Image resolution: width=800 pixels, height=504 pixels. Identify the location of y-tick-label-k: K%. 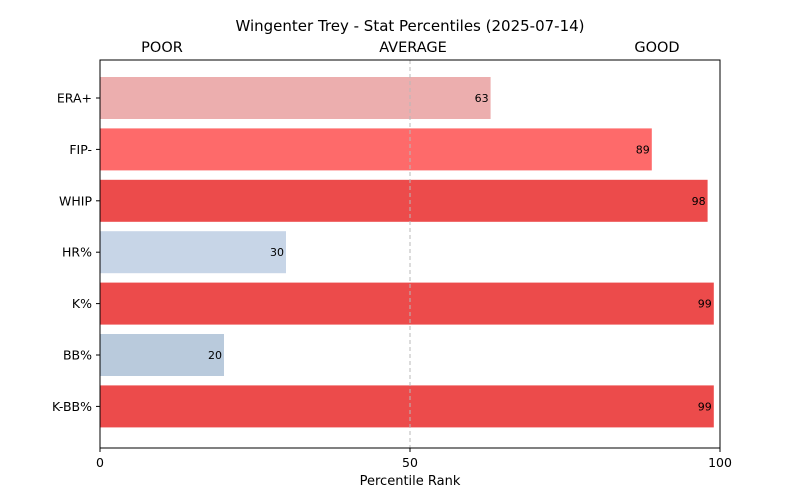
(82, 303).